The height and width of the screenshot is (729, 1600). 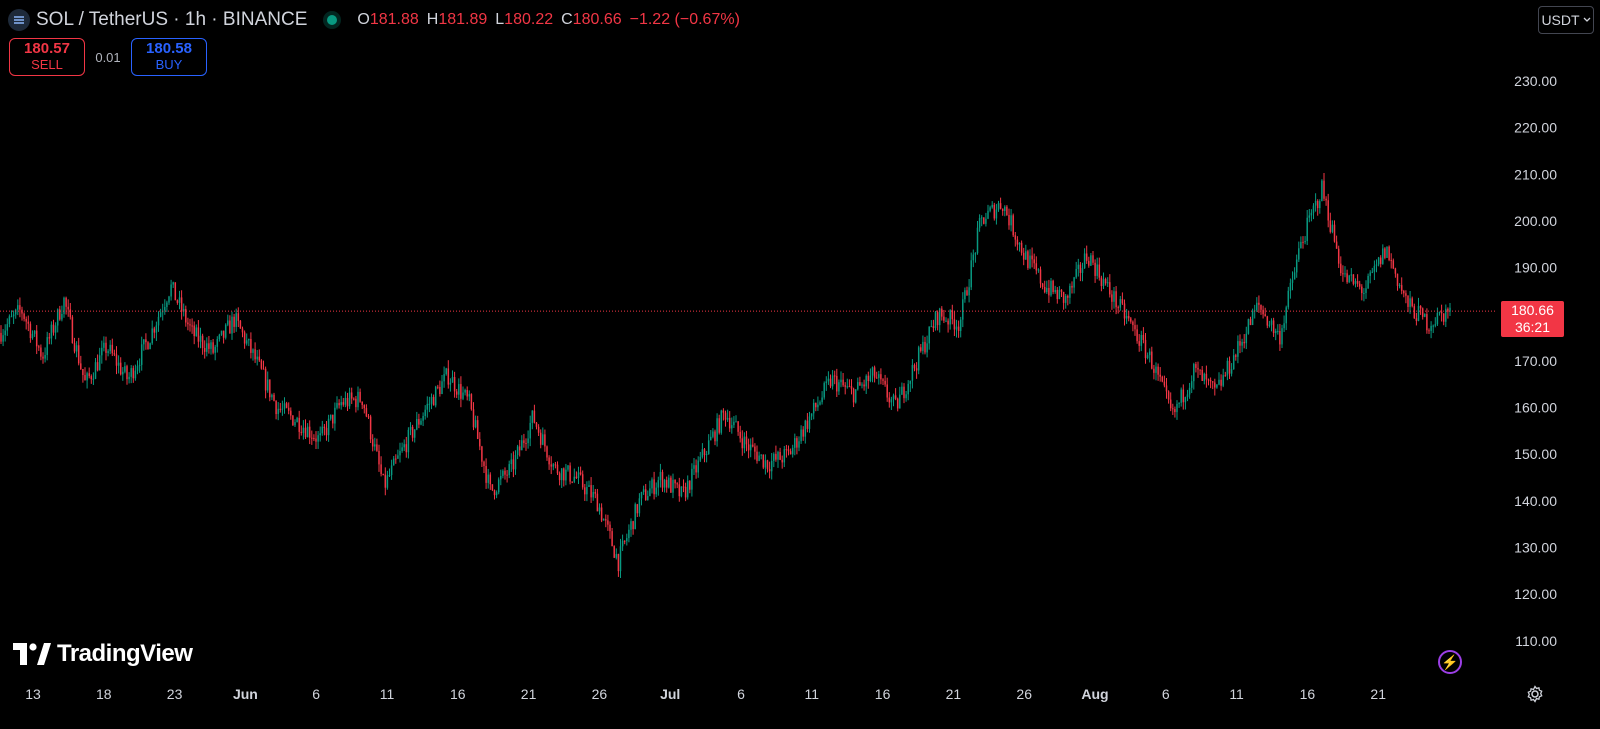 I want to click on lightning-icon: ⚡, so click(x=1450, y=662).